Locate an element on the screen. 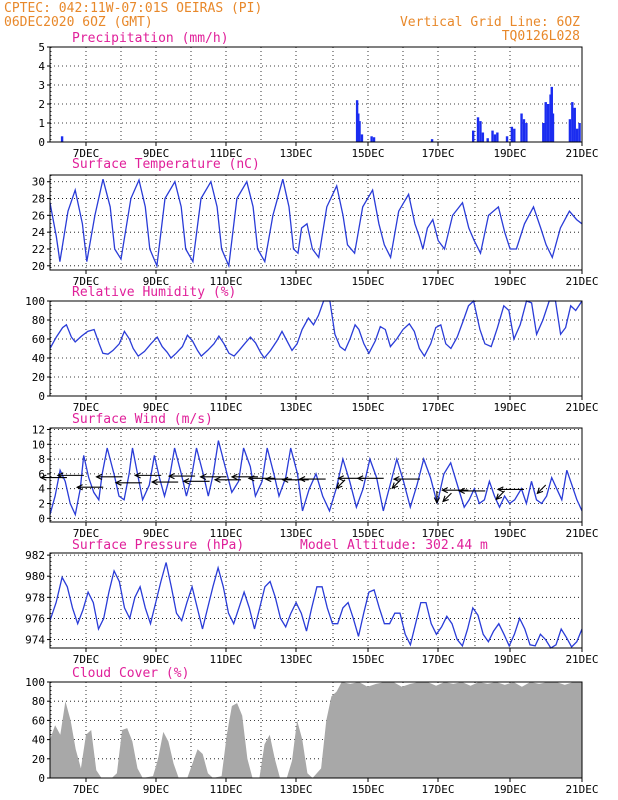 The height and width of the screenshot is (800, 618). header-model: TQ0126L028 is located at coordinates (541, 36).